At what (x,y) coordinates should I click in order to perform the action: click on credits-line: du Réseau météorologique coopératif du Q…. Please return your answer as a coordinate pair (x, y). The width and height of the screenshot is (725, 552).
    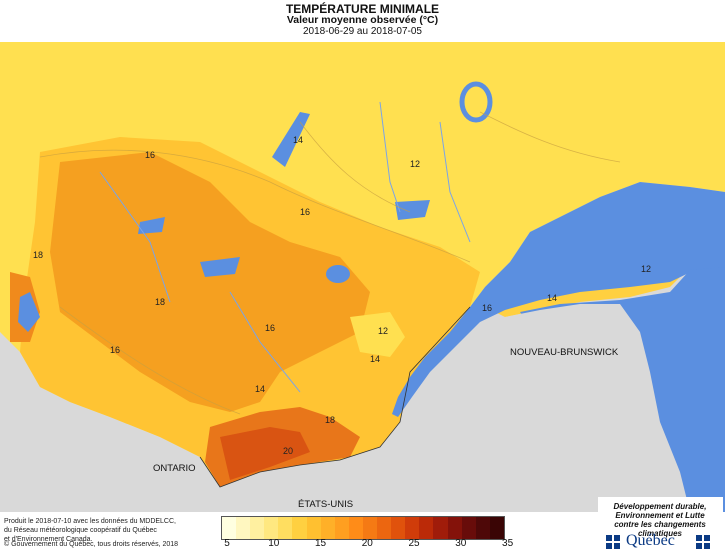
    Looking at the image, I should click on (80, 530).